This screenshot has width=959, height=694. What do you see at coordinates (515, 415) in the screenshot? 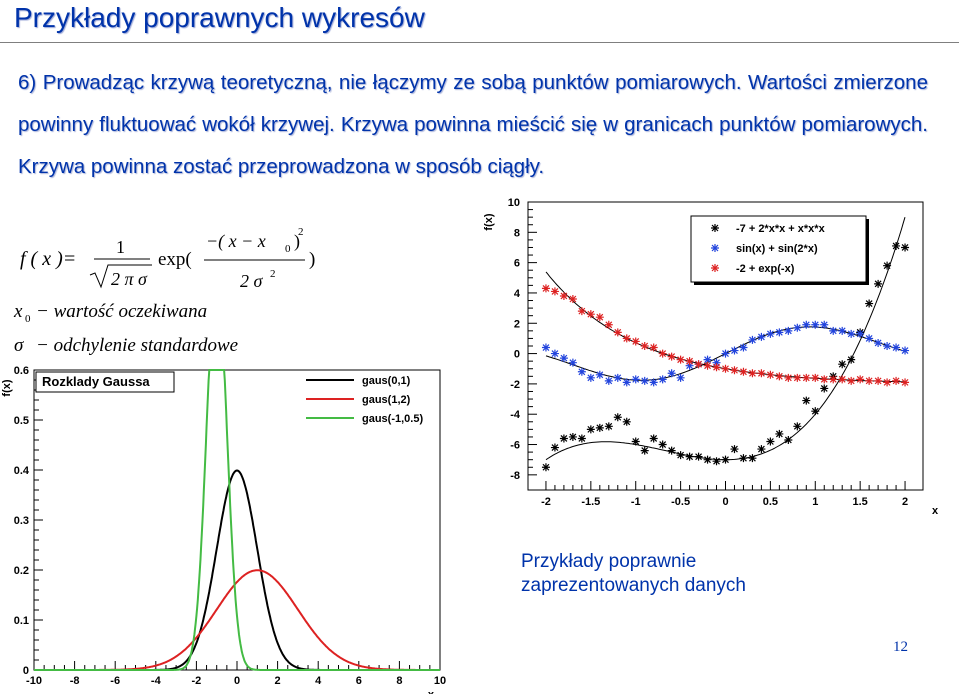
I see `y-tick-label: -4` at bounding box center [515, 415].